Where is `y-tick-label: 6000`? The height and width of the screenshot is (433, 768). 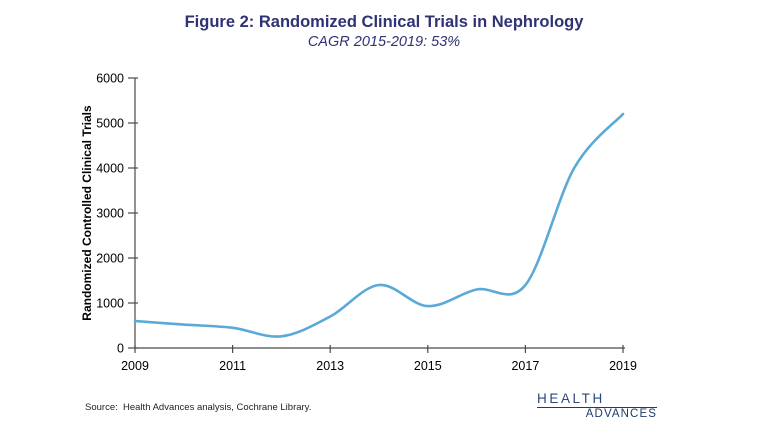
y-tick-label: 6000 is located at coordinates (110, 79).